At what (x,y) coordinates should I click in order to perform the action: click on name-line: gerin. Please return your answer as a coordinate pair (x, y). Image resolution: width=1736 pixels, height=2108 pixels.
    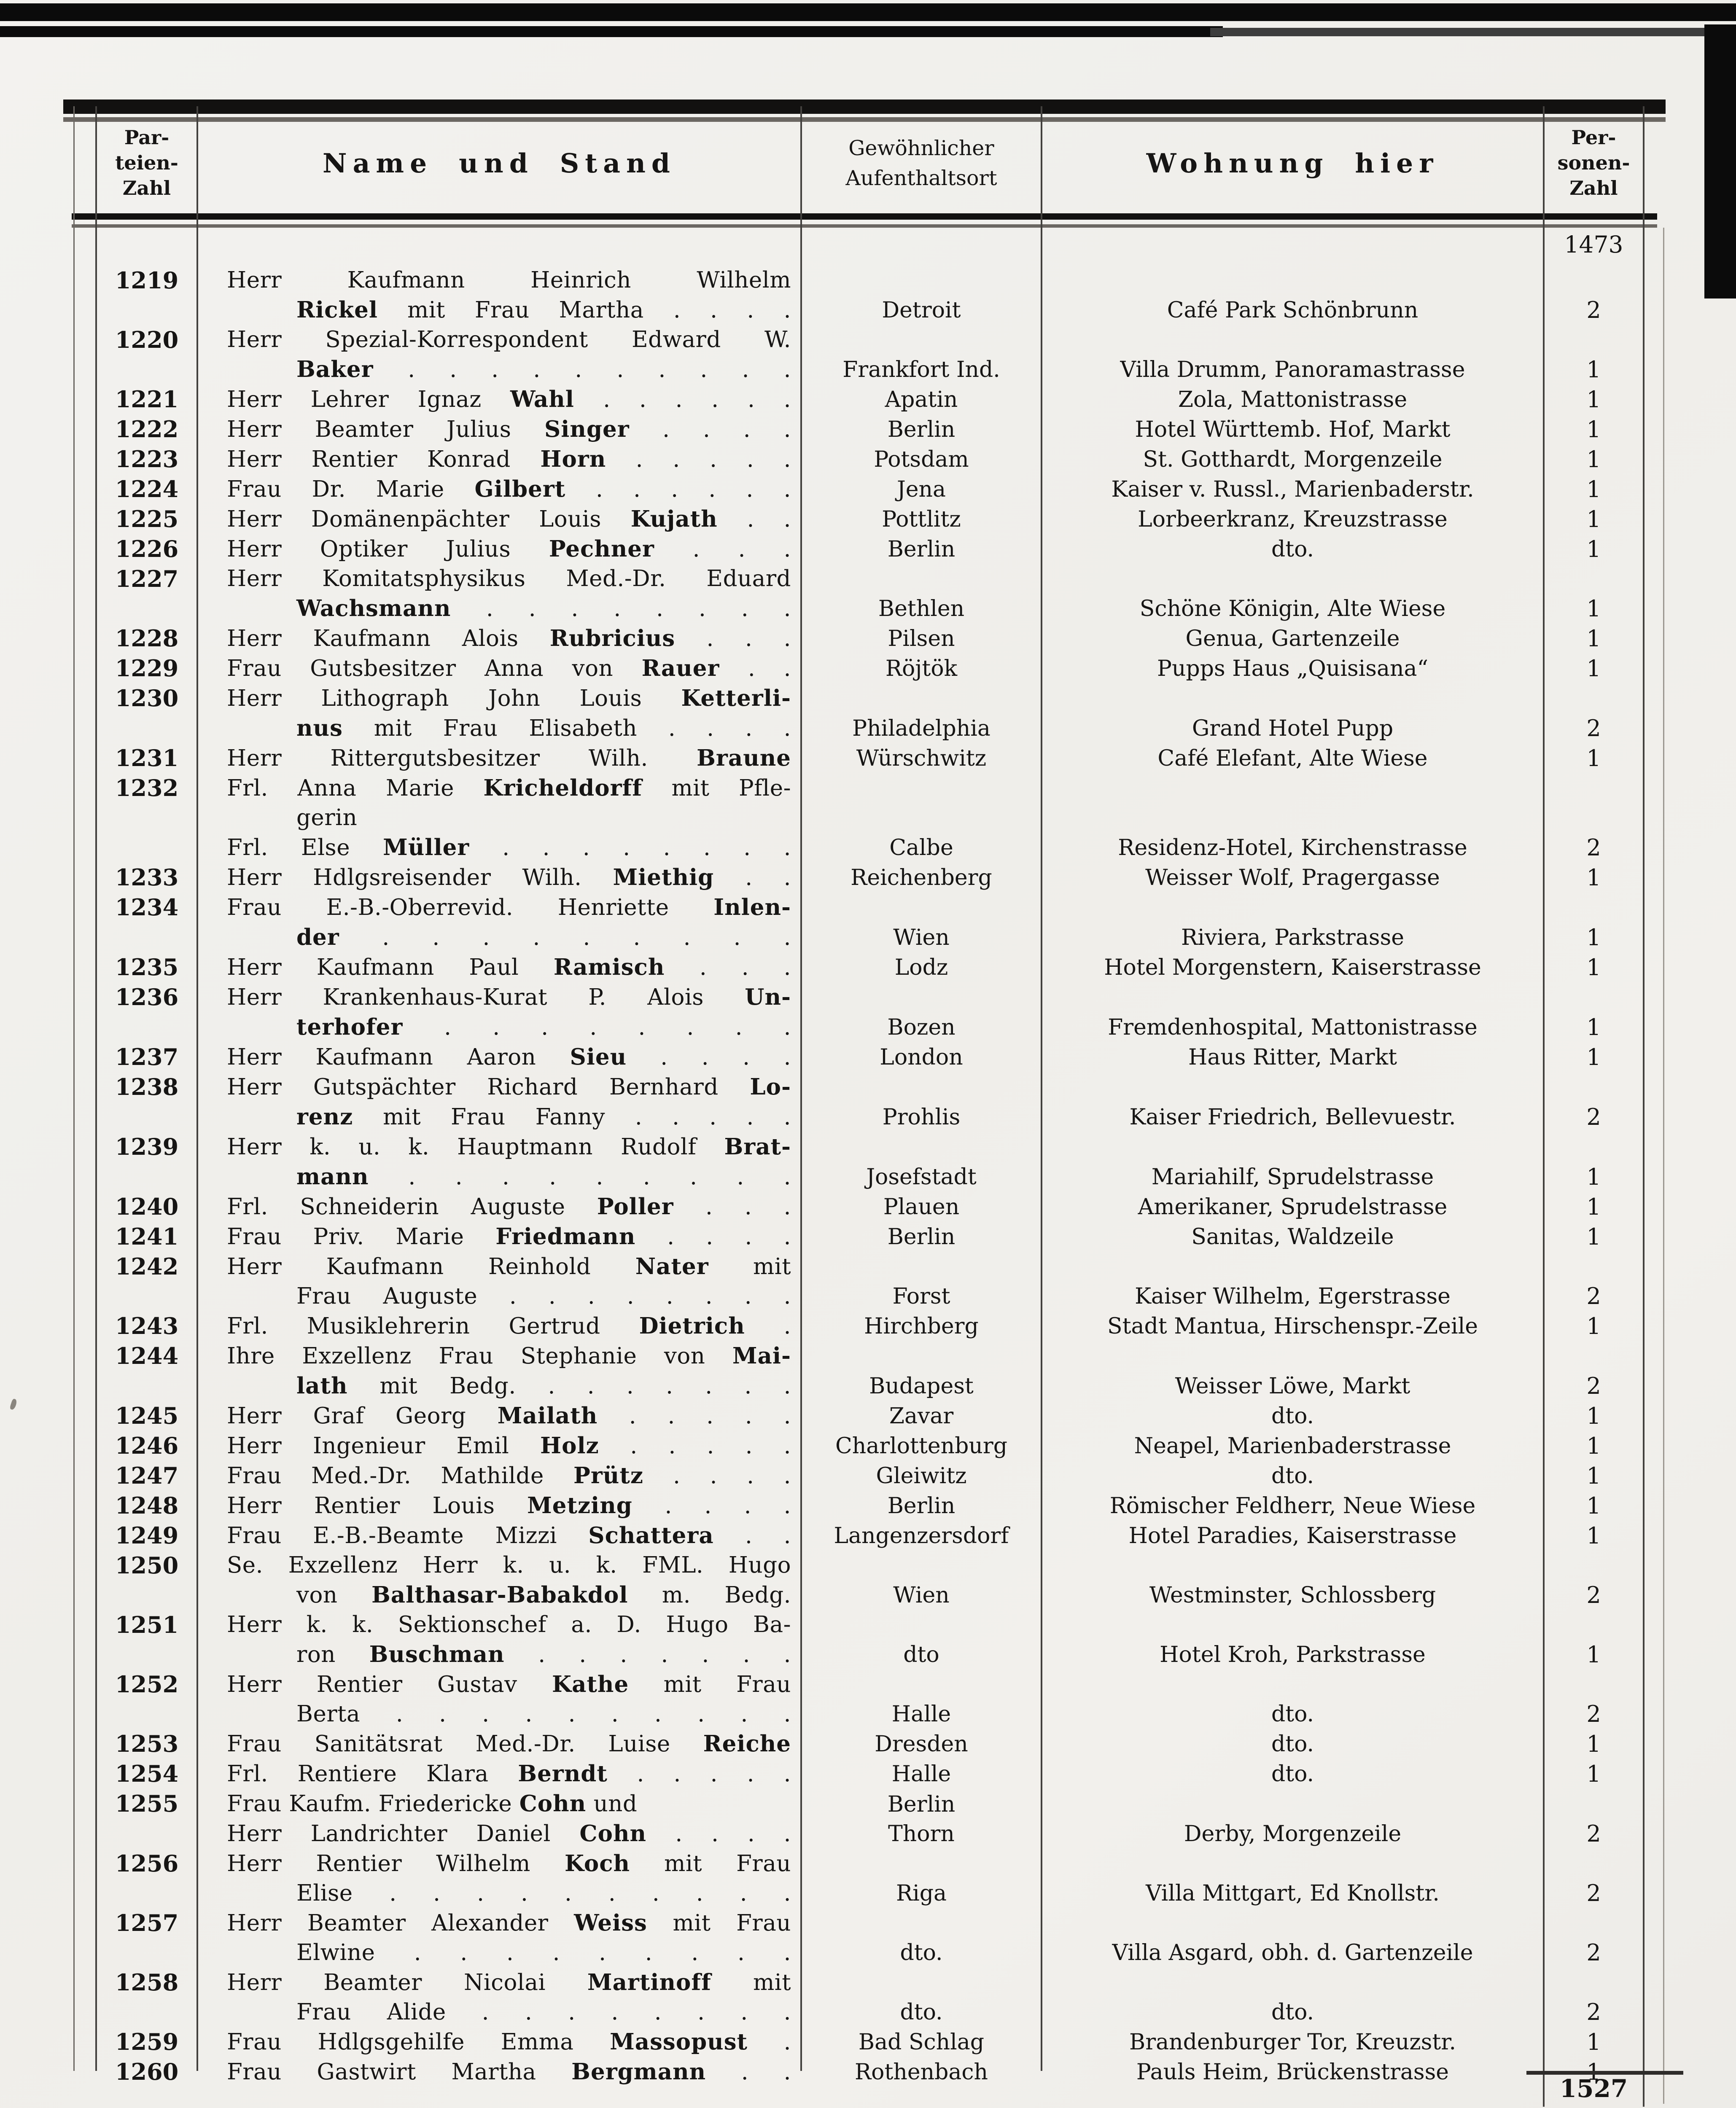
    Looking at the image, I should click on (509, 818).